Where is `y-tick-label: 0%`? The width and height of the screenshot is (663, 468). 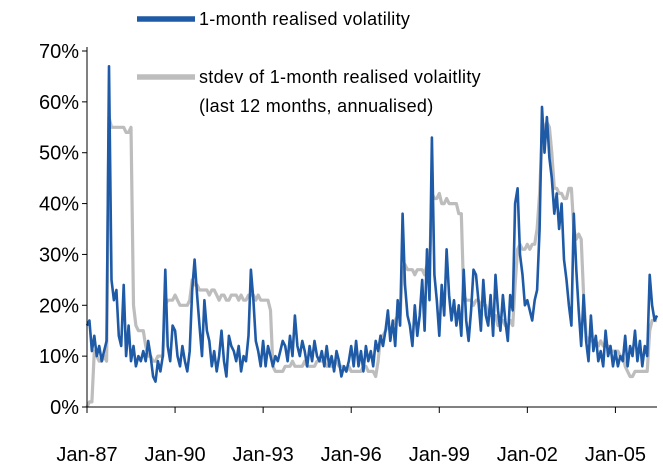
y-tick-label: 0% is located at coordinates (64, 408).